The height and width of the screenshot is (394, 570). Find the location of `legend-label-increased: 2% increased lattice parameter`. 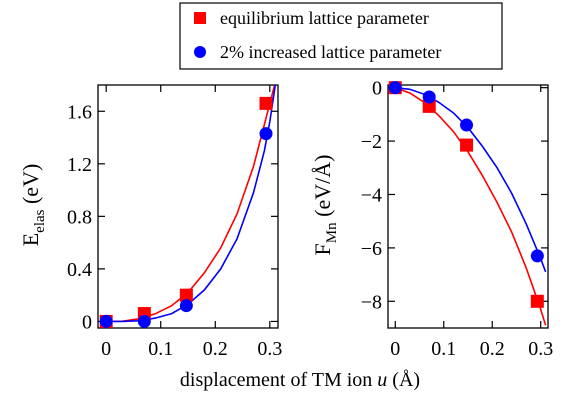

legend-label-increased: 2% increased lattice parameter is located at coordinates (330, 52).